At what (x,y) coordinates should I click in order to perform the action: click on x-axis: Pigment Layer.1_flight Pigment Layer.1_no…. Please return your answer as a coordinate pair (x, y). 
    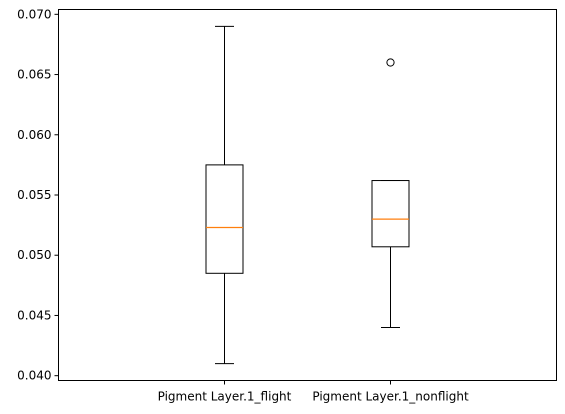
    Looking at the image, I should click on (313, 392).